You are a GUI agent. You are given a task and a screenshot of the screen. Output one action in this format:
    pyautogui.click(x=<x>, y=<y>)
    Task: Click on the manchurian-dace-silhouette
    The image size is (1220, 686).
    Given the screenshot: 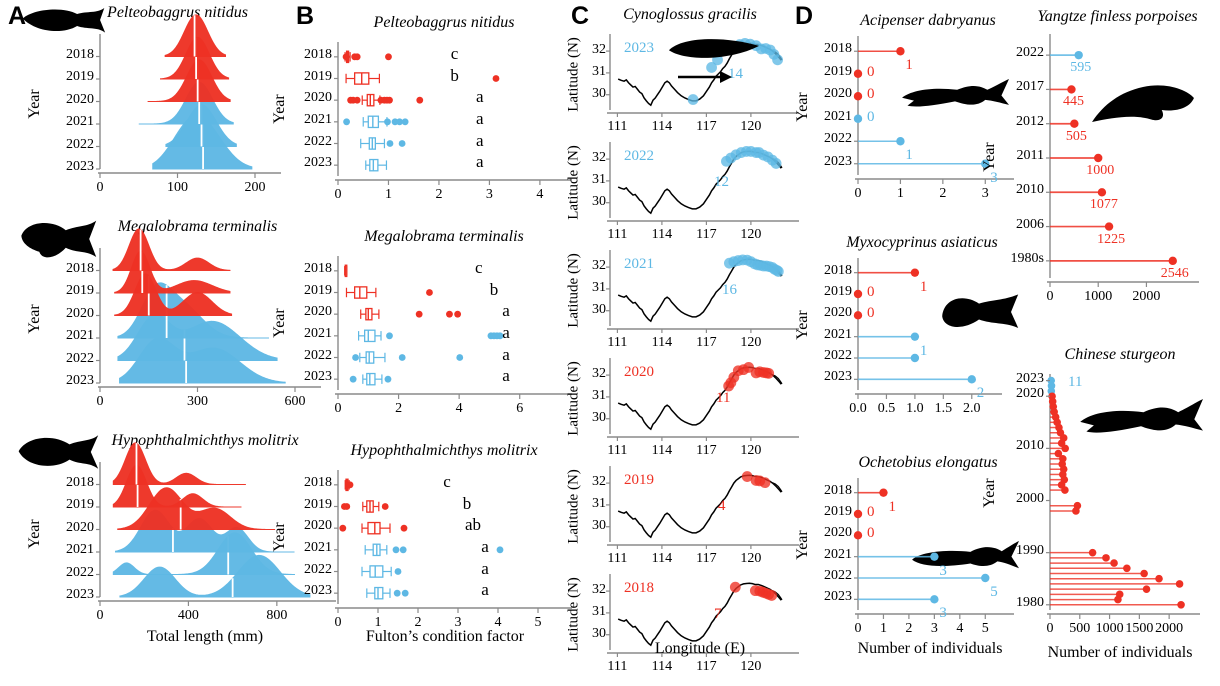 What is the action you would take?
    pyautogui.click(x=965, y=555)
    